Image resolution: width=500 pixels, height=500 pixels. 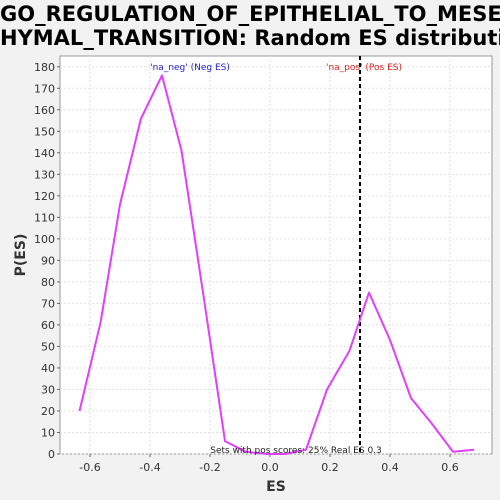 What do you see at coordinates (48, 325) in the screenshot?
I see `y-tick-label: 60` at bounding box center [48, 325].